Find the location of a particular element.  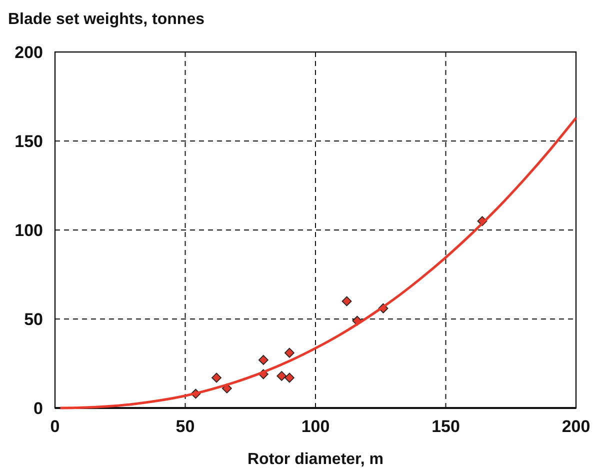

x-tick-label: 200 is located at coordinates (576, 426).